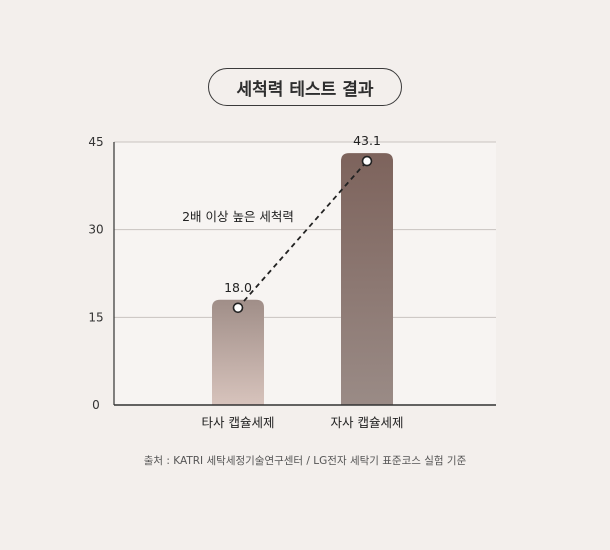 This screenshot has height=550, width=610. I want to click on chart-title: 세척력 테스트 결과, so click(305, 87).